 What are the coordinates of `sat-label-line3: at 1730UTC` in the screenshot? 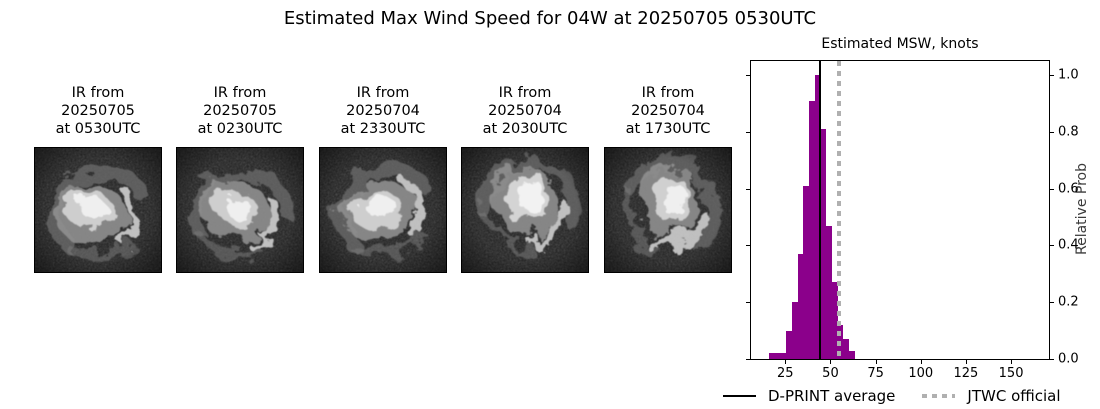 It's located at (668, 129).